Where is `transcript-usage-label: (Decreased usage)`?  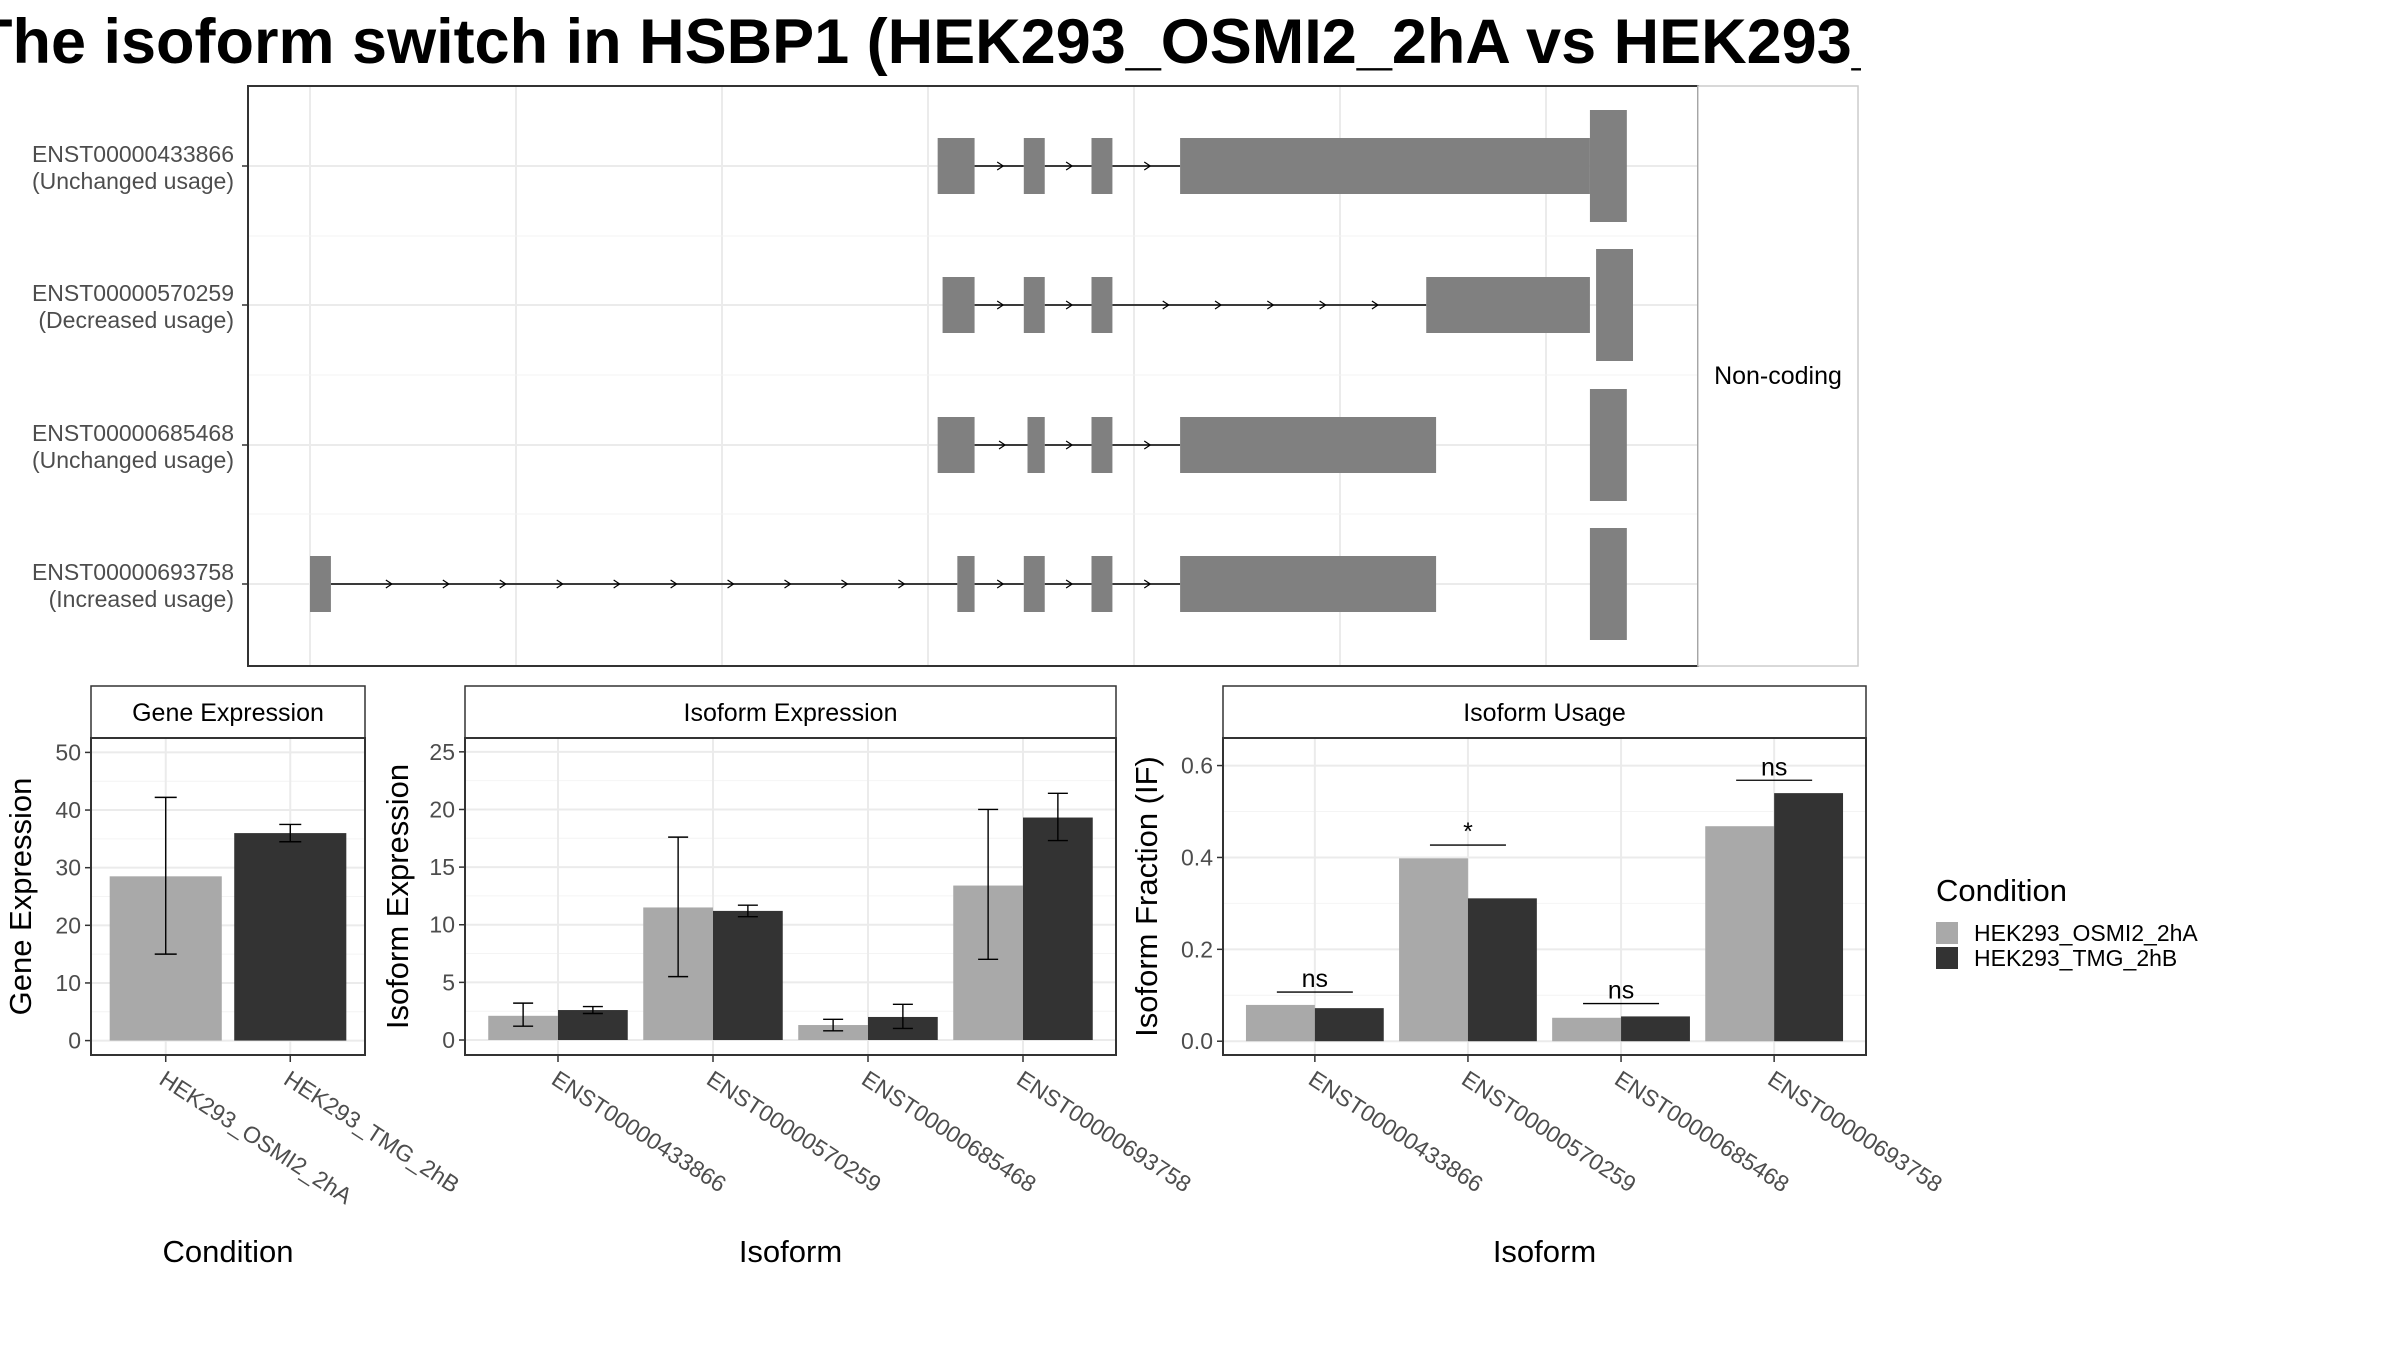 transcript-usage-label: (Decreased usage) is located at coordinates (136, 320).